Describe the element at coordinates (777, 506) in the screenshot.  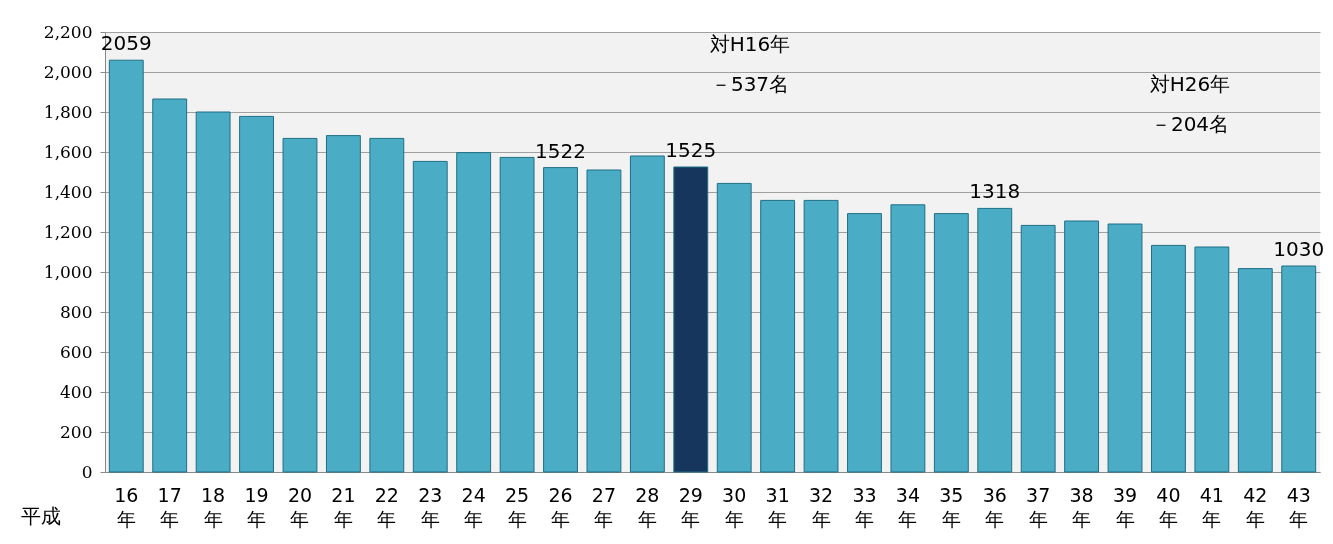
I see `x-tick-label: 31年` at that location.